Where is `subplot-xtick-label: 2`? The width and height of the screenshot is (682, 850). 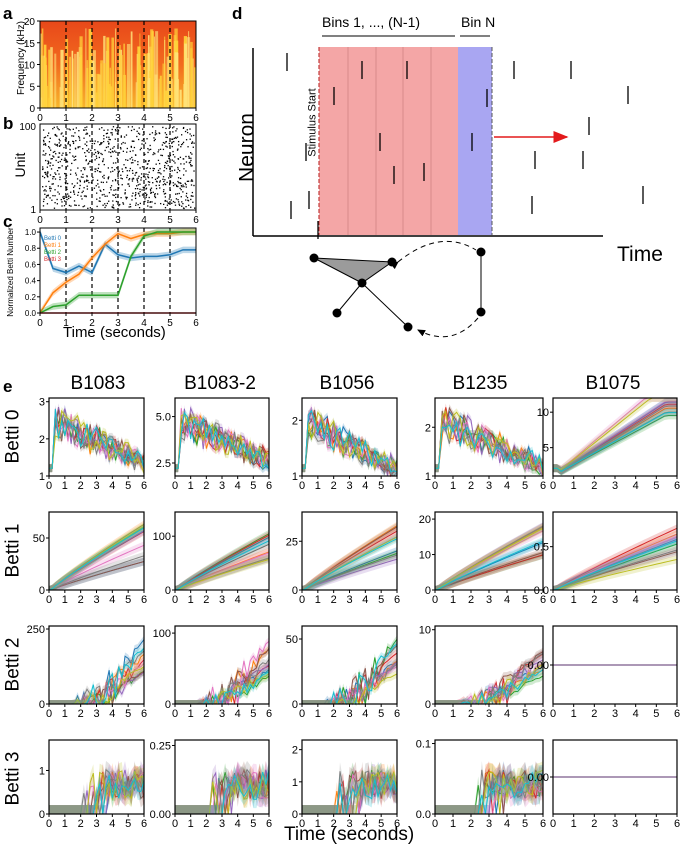
subplot-xtick-label: 2 is located at coordinates (334, 600).